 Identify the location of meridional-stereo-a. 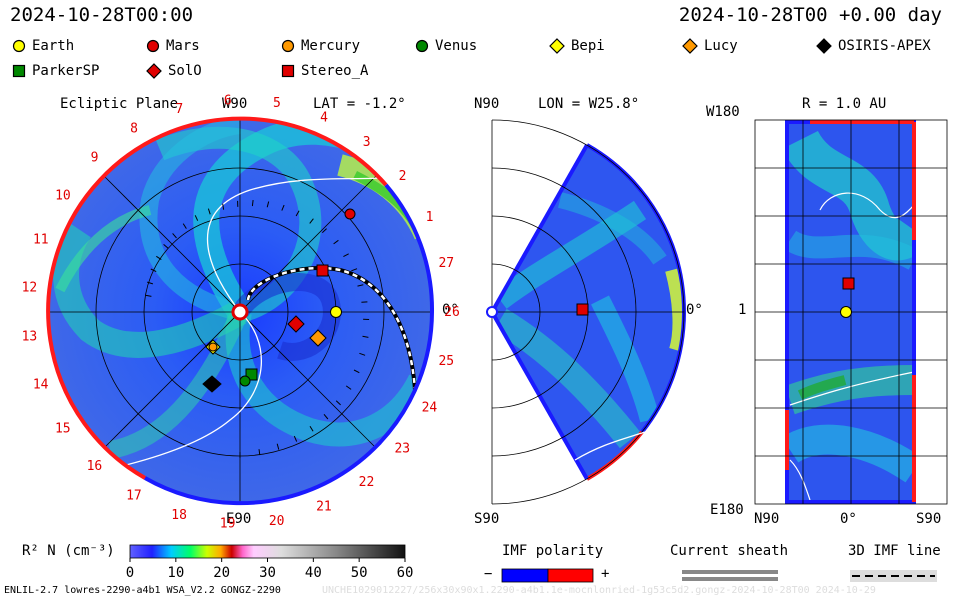
(582, 309).